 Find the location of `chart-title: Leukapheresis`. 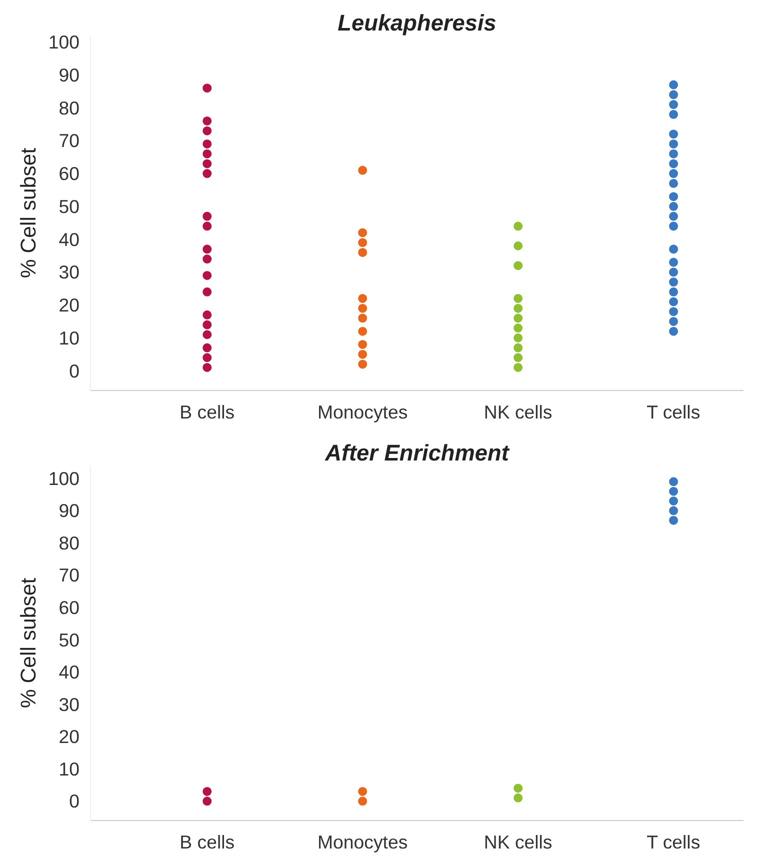

chart-title: Leukapheresis is located at coordinates (417, 23).